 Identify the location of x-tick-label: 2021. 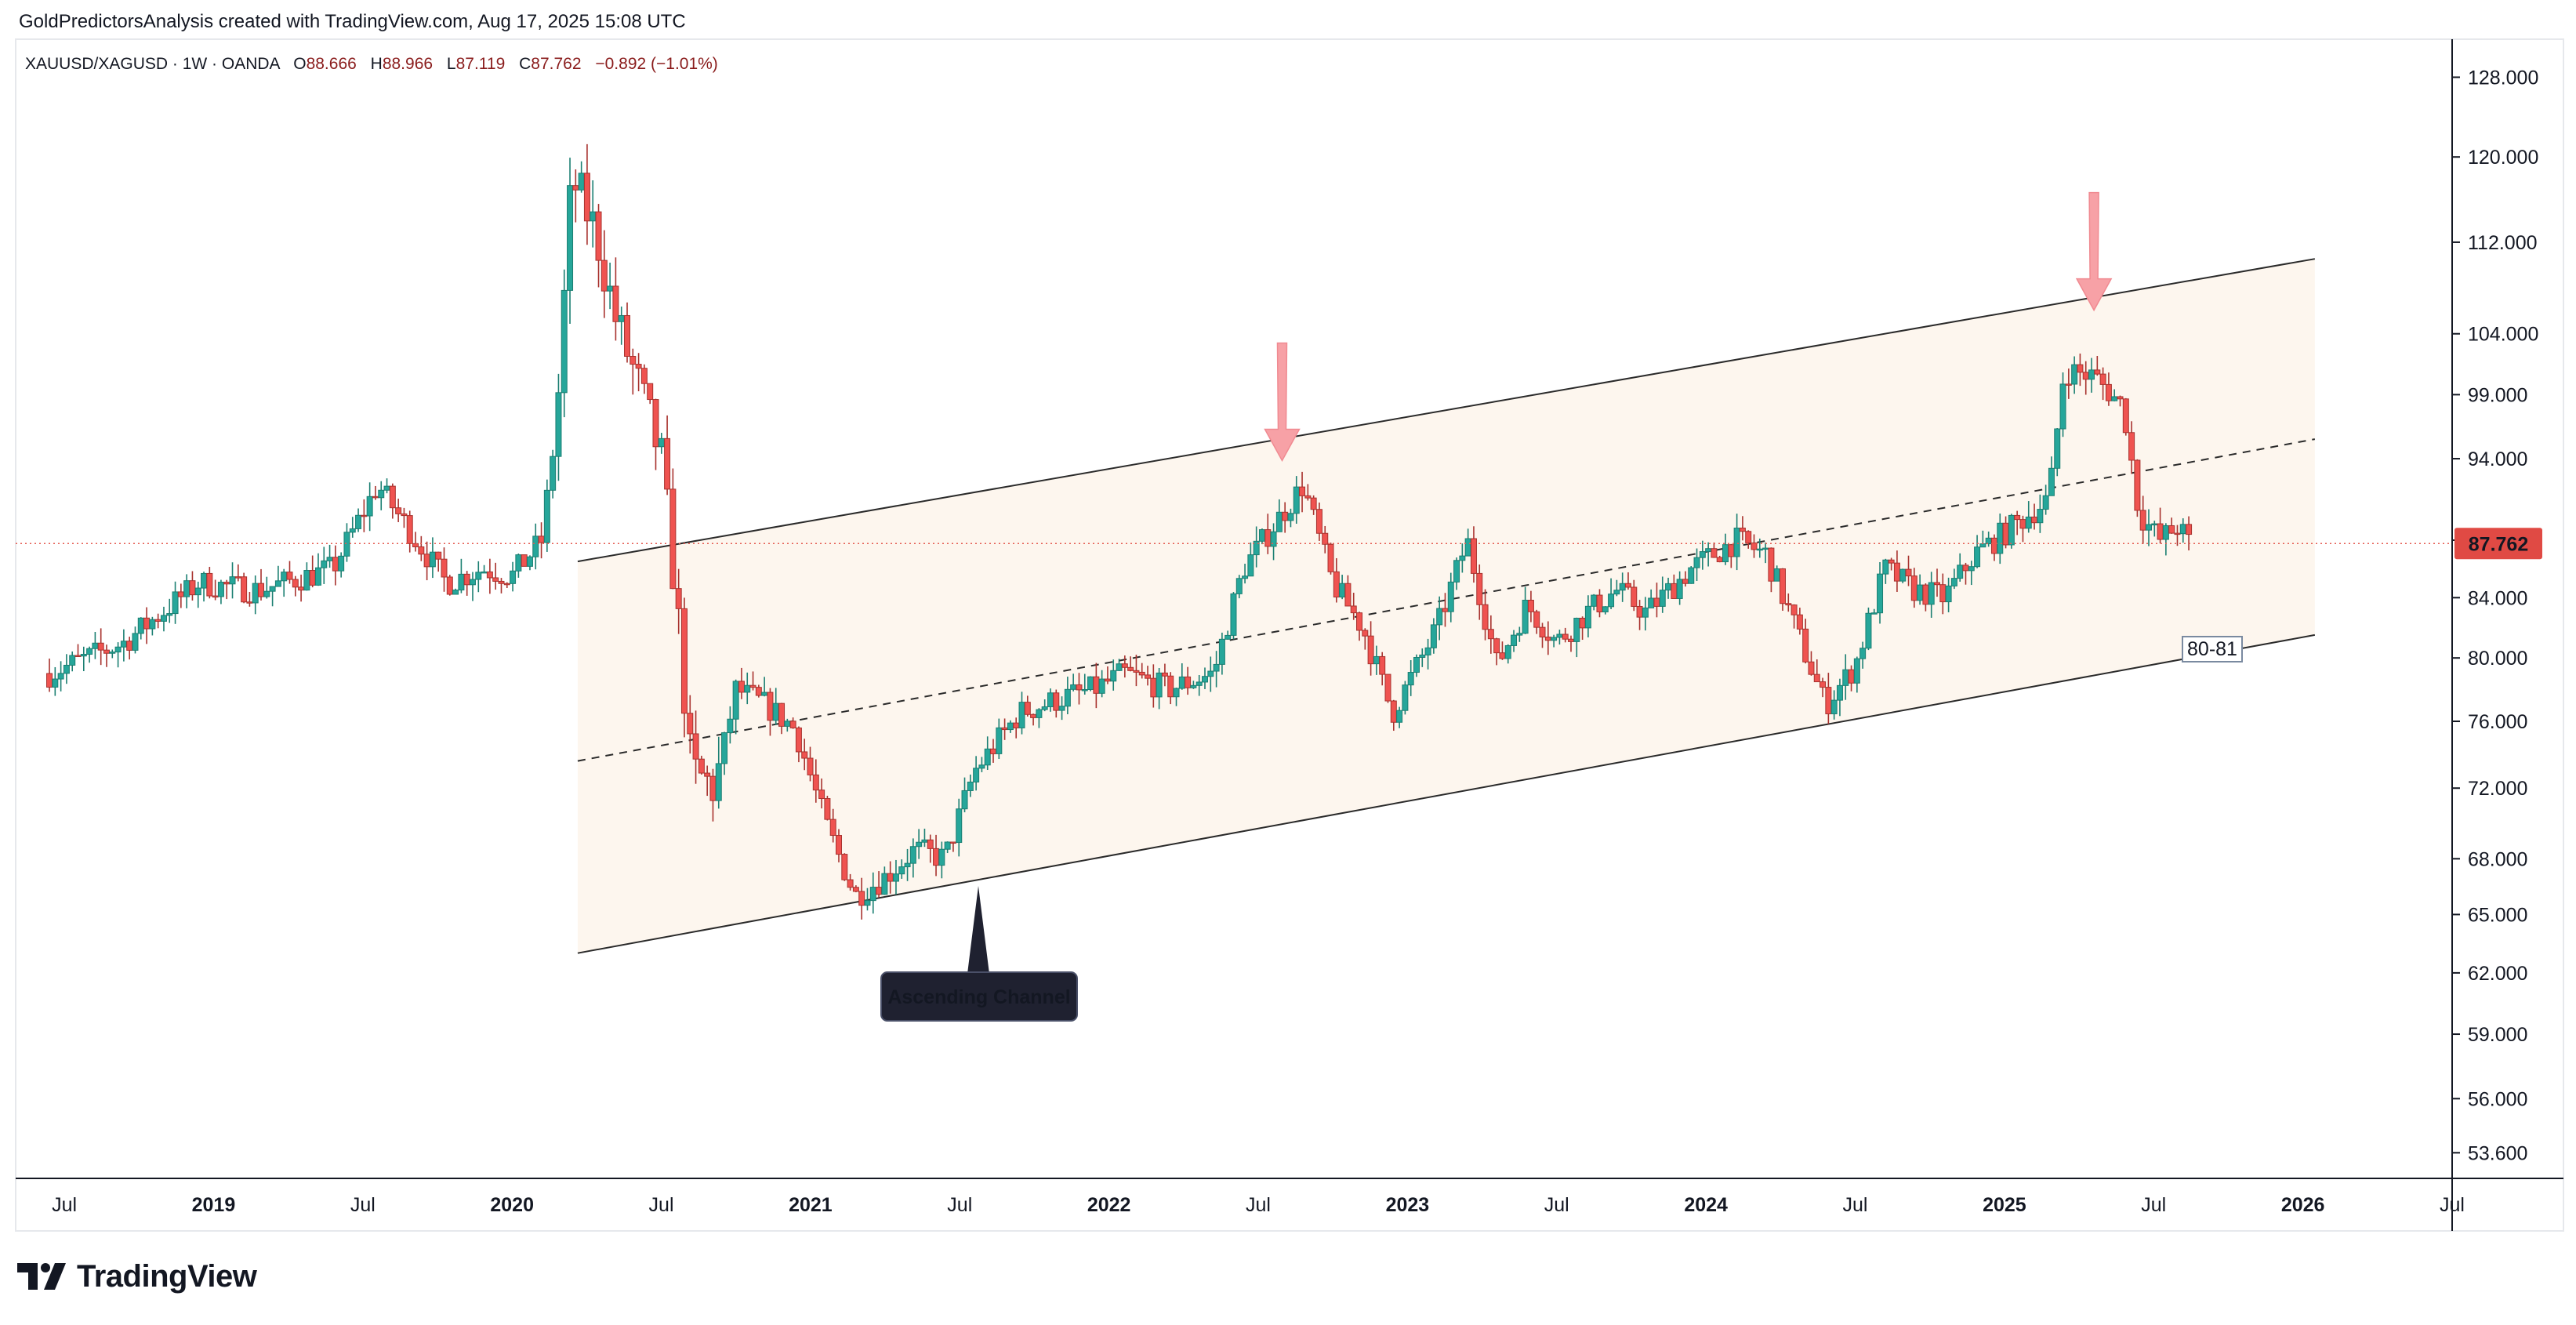
(811, 1205).